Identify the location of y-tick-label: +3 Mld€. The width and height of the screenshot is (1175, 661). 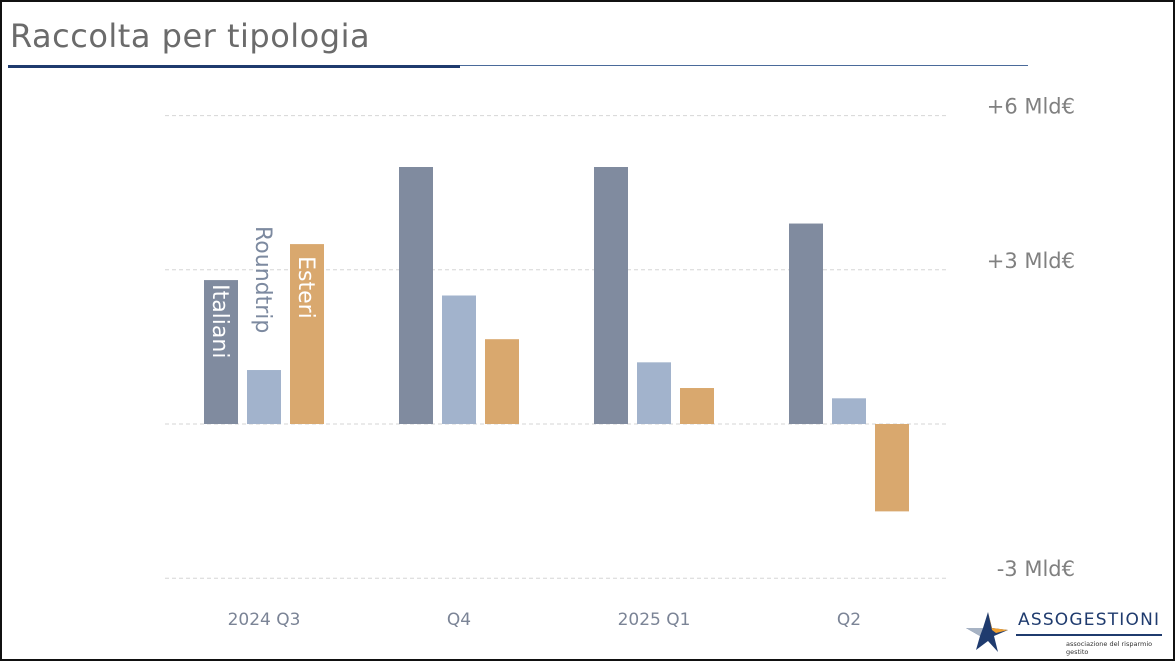
(1031, 261).